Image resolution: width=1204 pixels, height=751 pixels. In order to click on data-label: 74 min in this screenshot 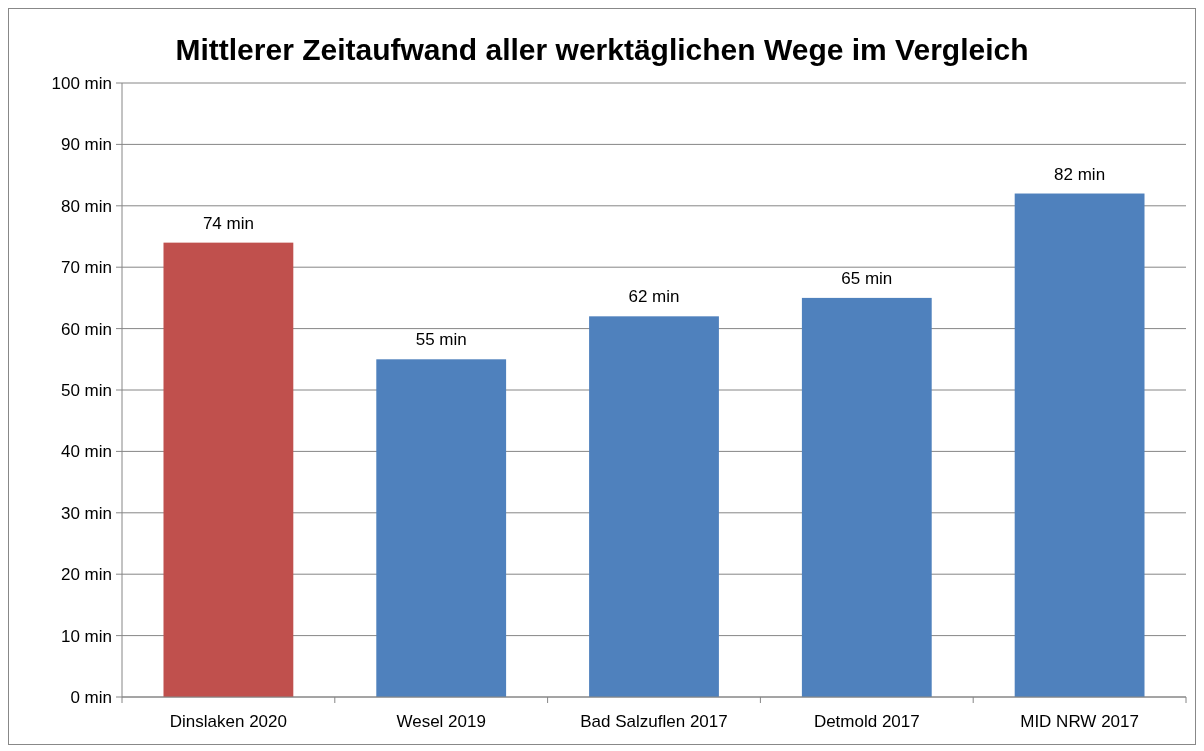, I will do `click(228, 223)`.